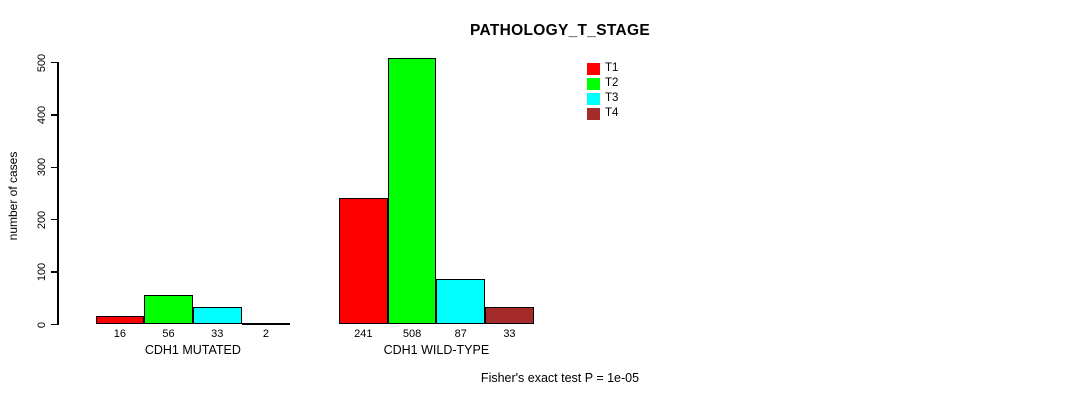  Describe the element at coordinates (593, 98) in the screenshot. I see `legend-swatch-T3` at that location.